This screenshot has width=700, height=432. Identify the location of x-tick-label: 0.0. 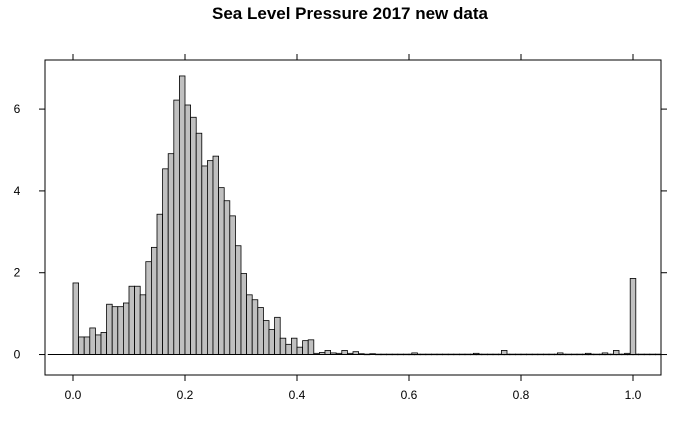
(73, 395).